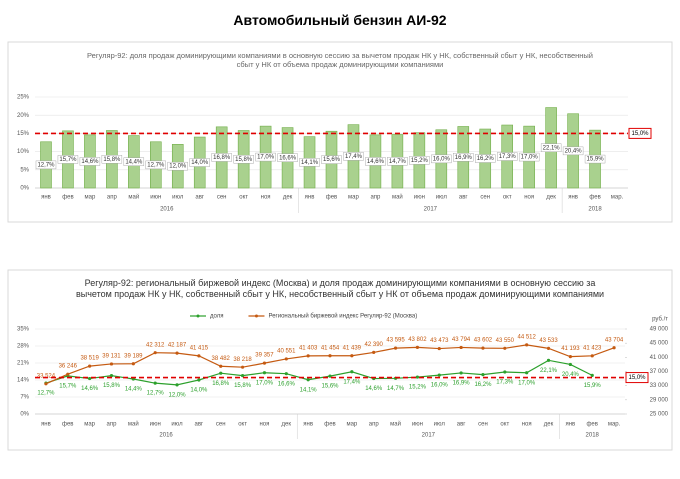  Describe the element at coordinates (111, 357) in the screenshot. I see `data-label: 39 131` at that location.